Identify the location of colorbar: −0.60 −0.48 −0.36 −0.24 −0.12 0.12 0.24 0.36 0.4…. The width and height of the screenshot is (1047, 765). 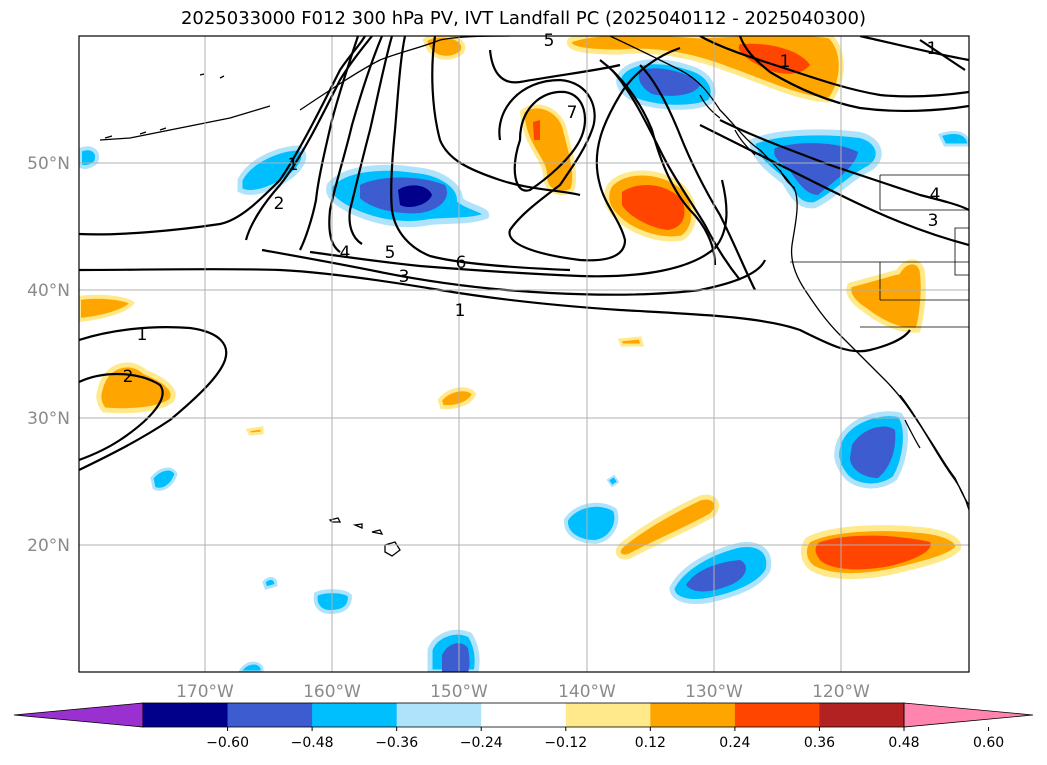
(523, 726).